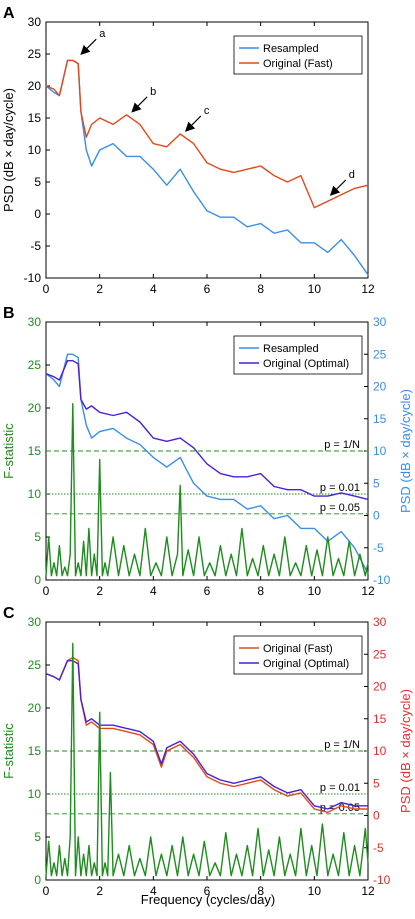 The height and width of the screenshot is (919, 415). I want to click on y-tick-label: -5, so click(35, 246).